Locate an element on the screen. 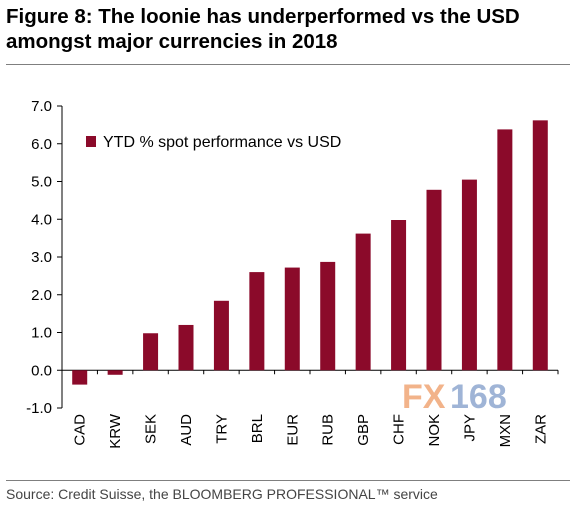  bar-aud is located at coordinates (186, 347).